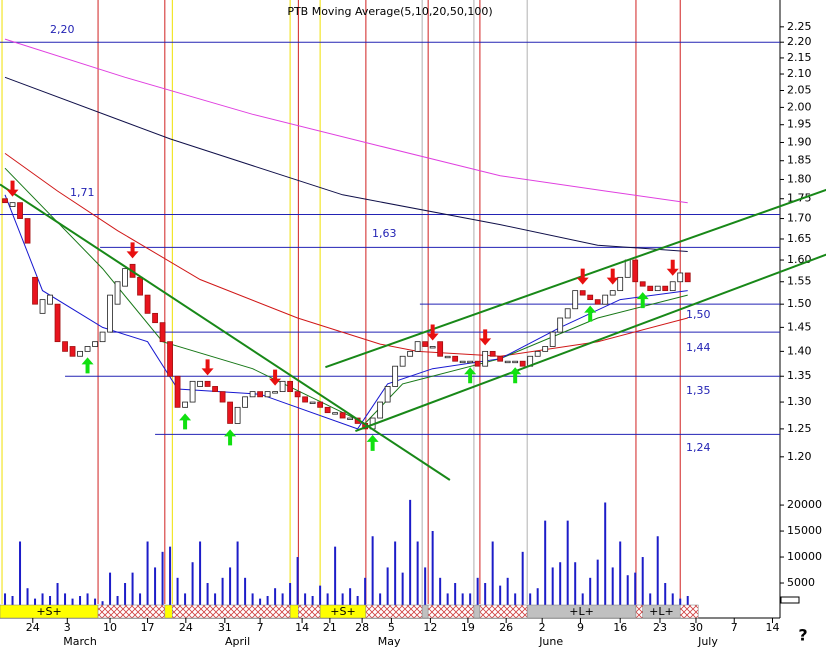 This screenshot has width=826, height=648. I want to click on y-tick-label: 1.20, so click(799, 456).